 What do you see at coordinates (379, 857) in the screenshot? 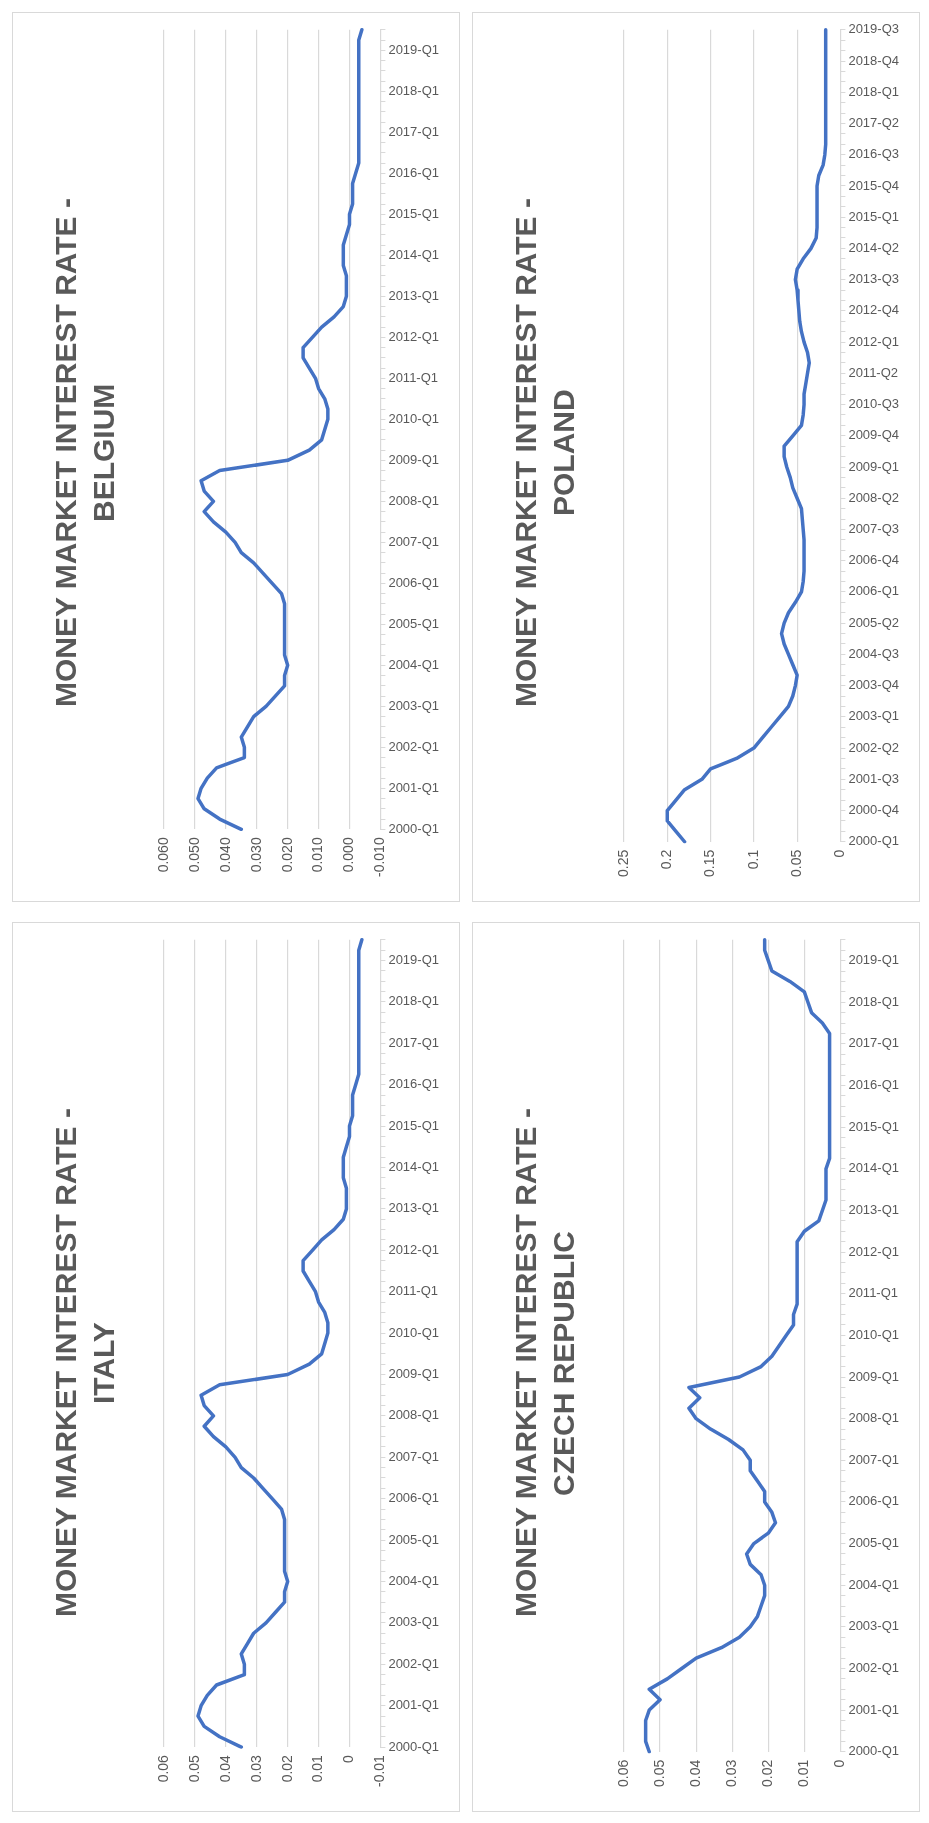
I see `x-tick-label: -0.010` at bounding box center [379, 857].